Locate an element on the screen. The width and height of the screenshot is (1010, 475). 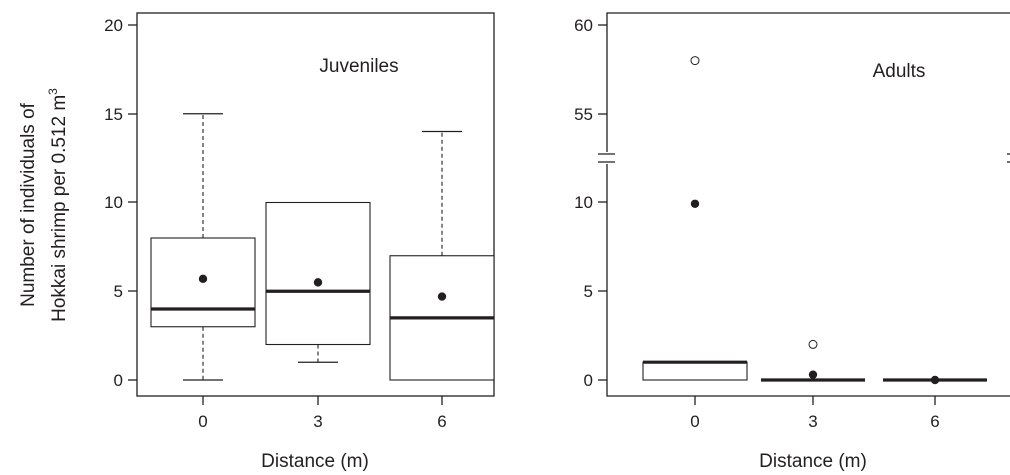
plot-frame-upper is located at coordinates (808, 82).